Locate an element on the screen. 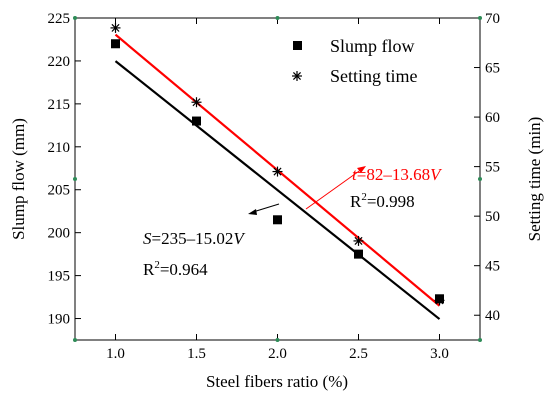  annotation-arrow-slump-flow is located at coordinates (264, 209).